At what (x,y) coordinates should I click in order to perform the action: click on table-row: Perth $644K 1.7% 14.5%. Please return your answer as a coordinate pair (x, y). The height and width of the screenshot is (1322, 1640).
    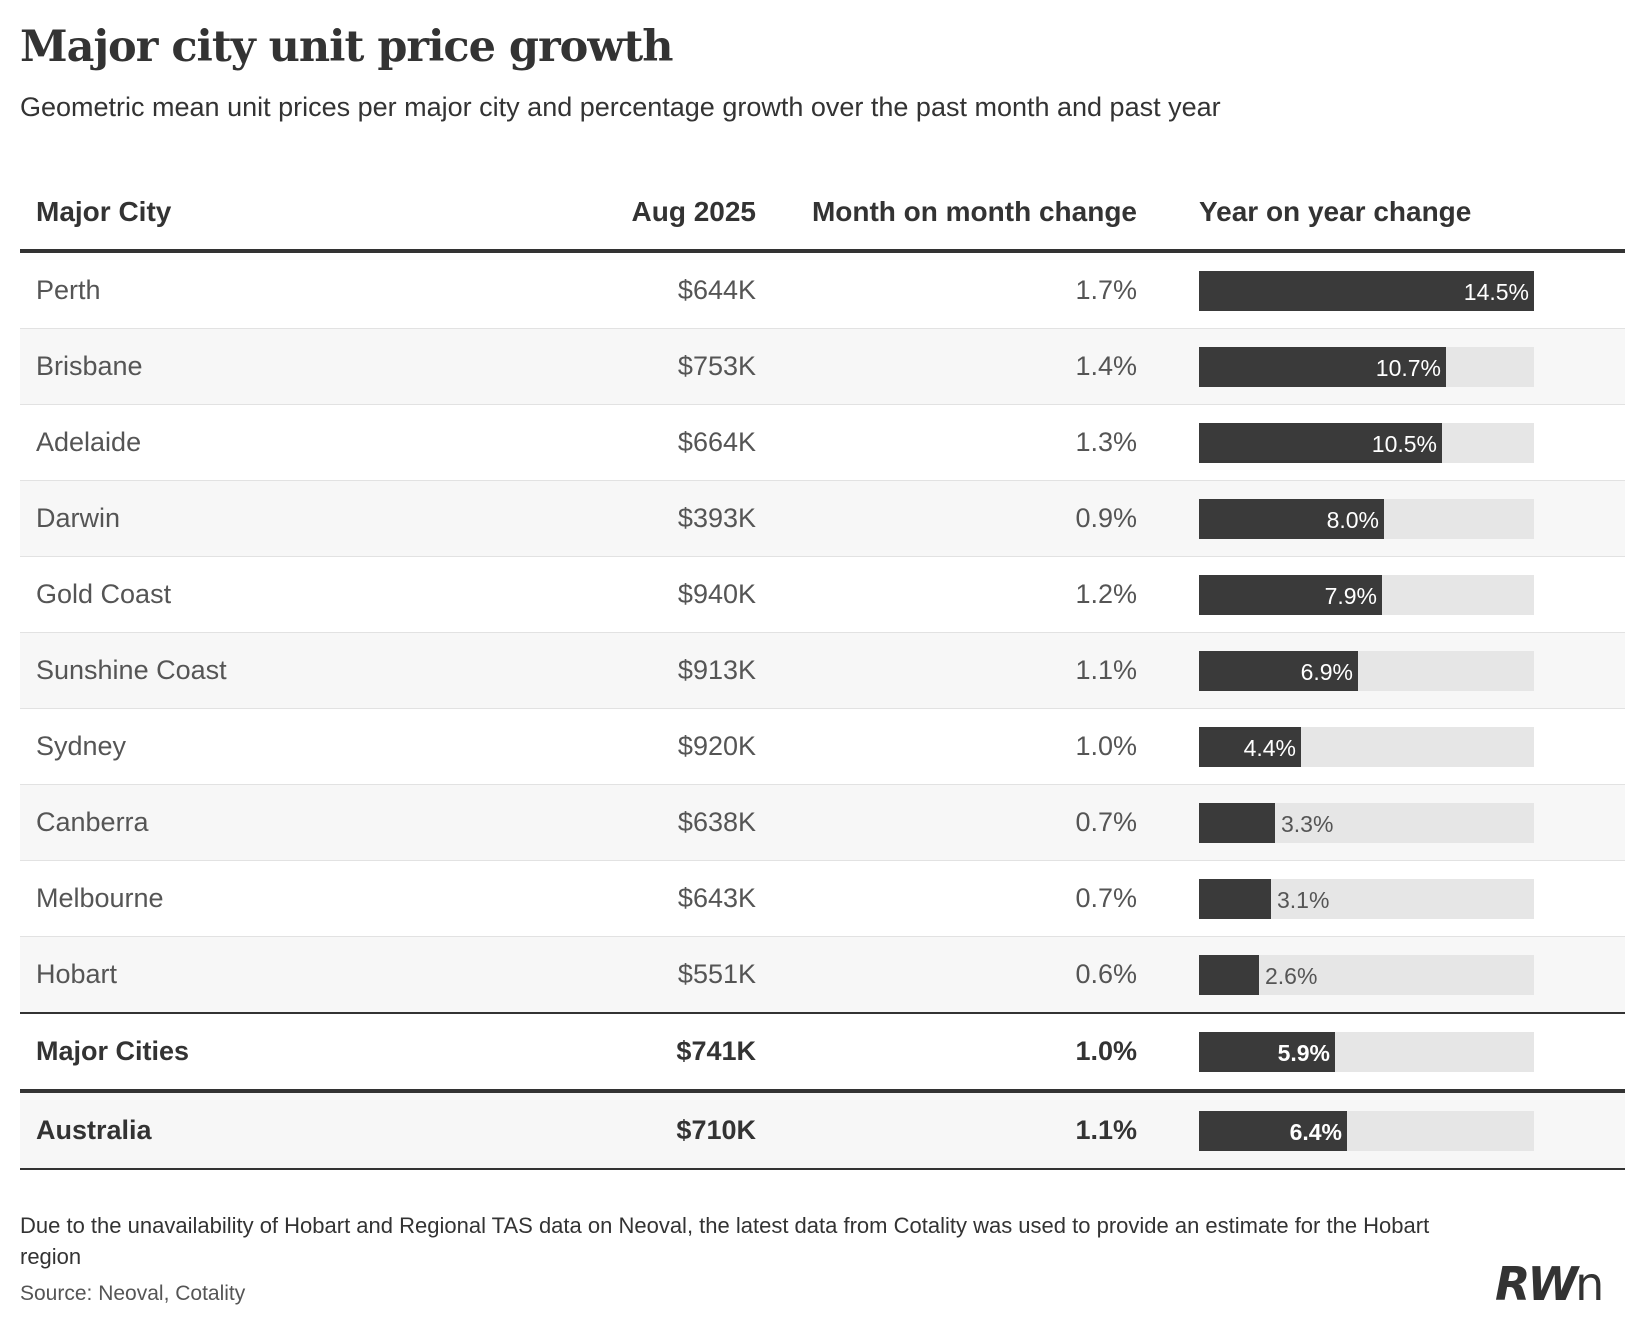
    Looking at the image, I should click on (822, 290).